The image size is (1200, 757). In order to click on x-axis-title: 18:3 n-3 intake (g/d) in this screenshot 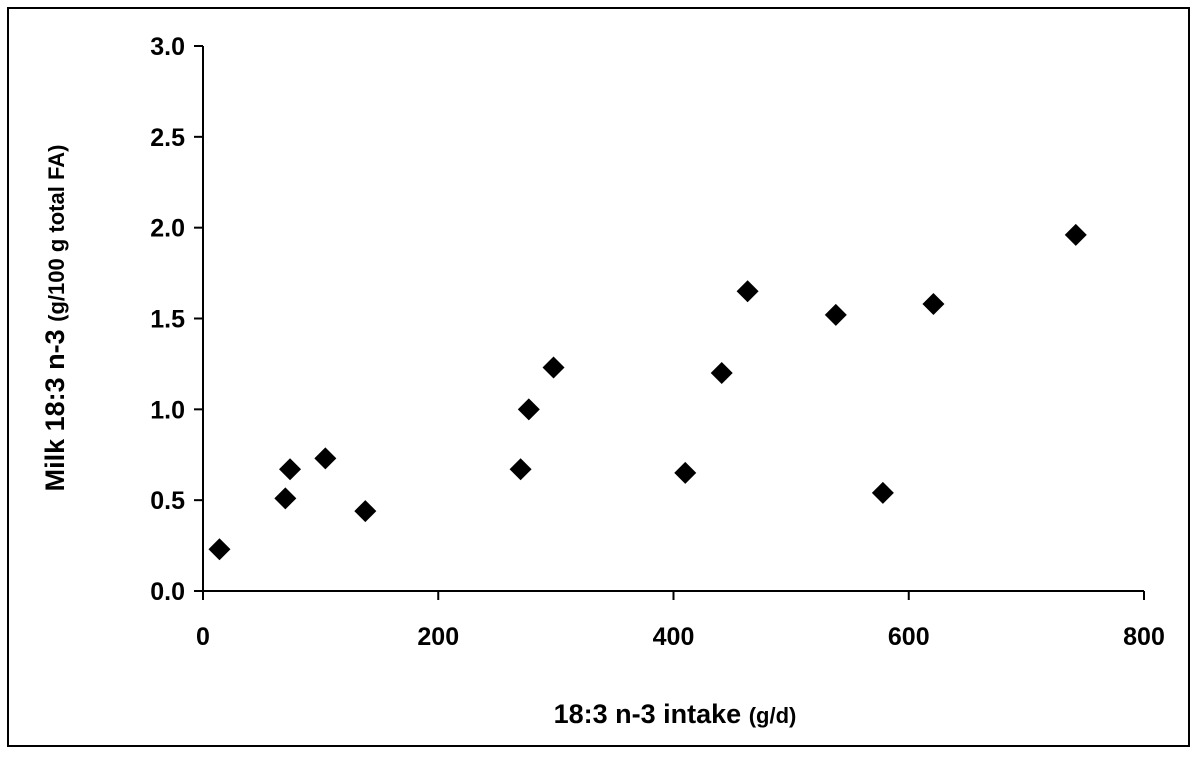, I will do `click(675, 714)`.